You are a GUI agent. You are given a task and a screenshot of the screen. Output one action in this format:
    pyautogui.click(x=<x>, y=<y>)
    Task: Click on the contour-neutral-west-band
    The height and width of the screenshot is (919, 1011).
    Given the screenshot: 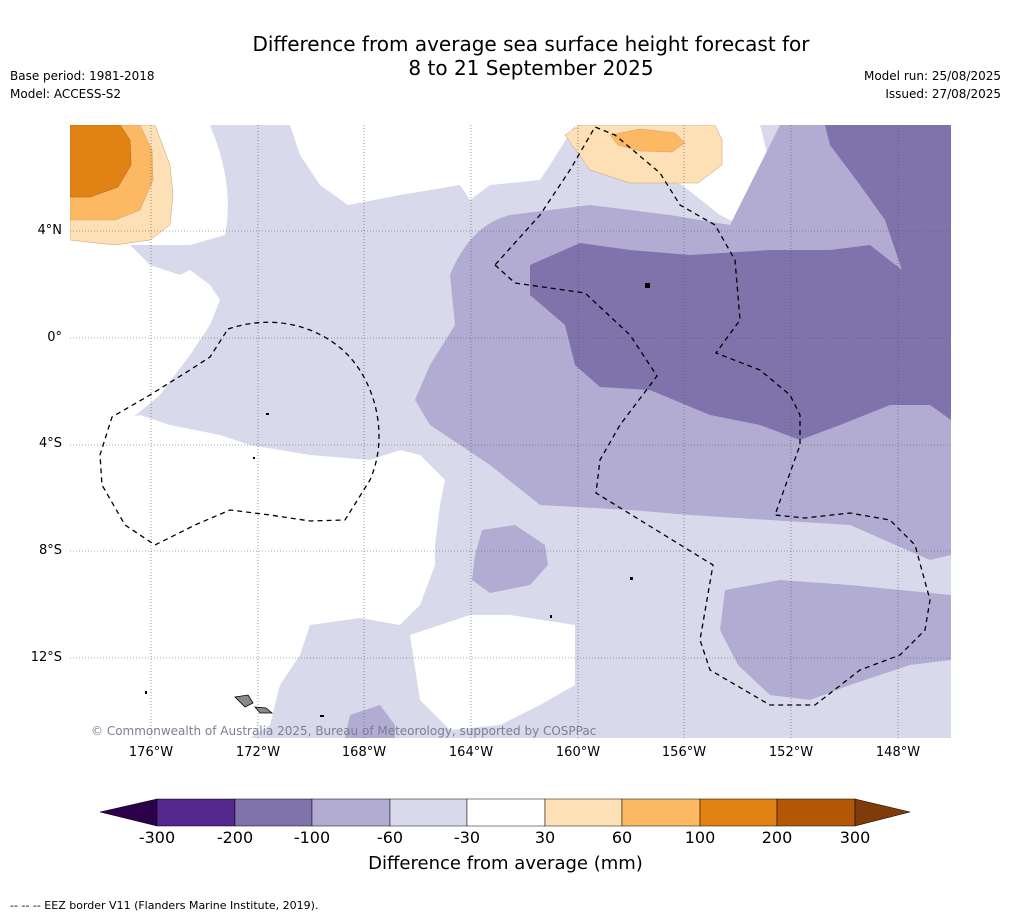 What is the action you would take?
    pyautogui.click(x=145, y=335)
    